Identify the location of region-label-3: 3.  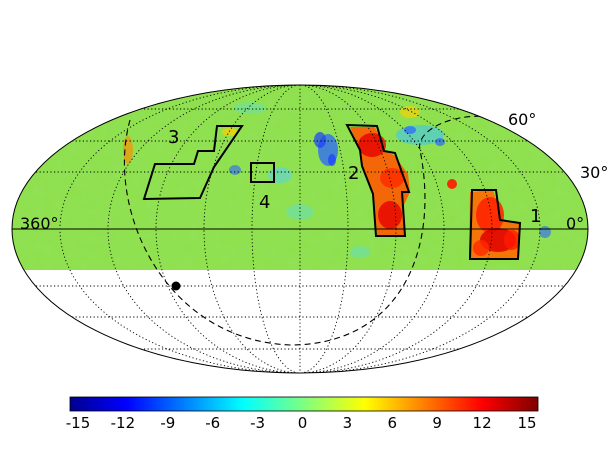
(173, 137).